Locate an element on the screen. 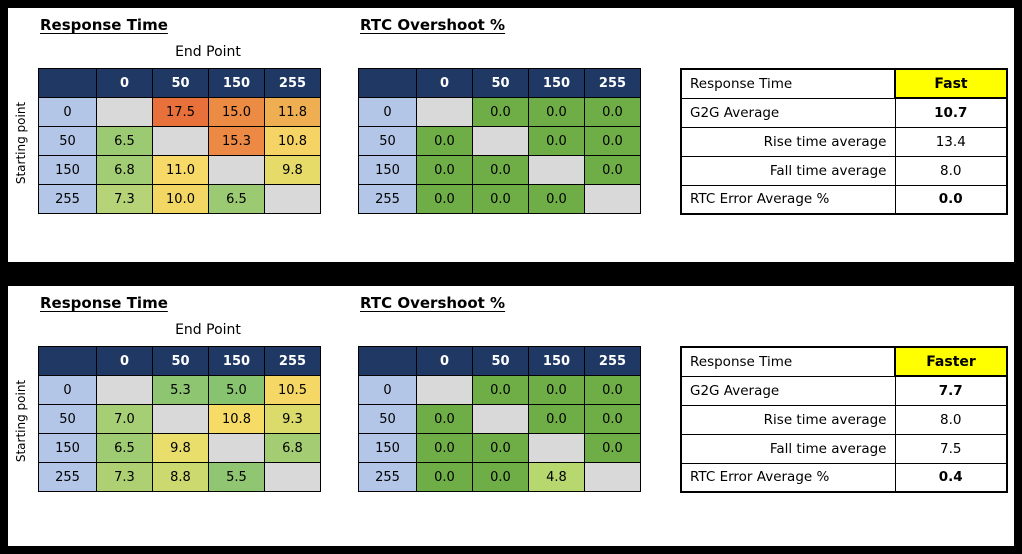 The width and height of the screenshot is (1022, 554). matrix-value-cell: 10.5 is located at coordinates (292, 390).